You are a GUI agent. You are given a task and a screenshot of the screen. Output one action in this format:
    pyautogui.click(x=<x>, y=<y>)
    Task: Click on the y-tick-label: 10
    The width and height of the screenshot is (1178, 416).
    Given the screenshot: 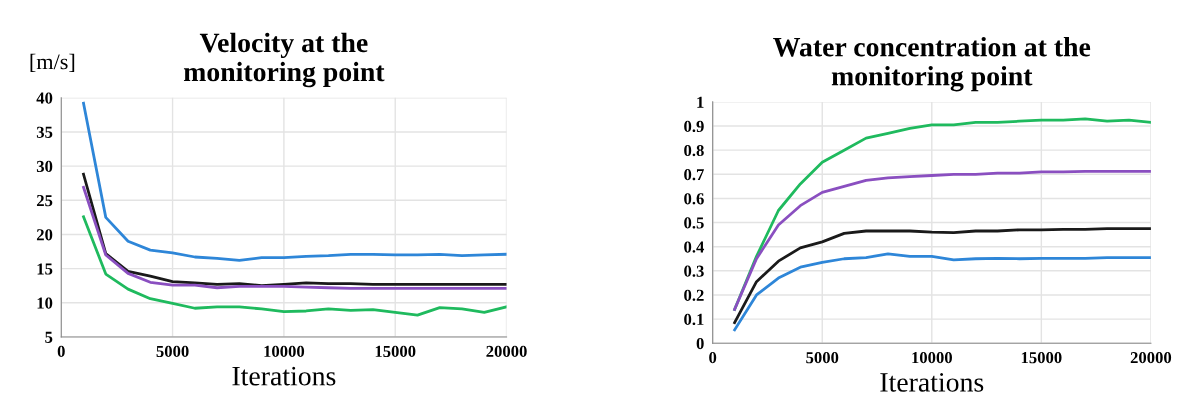 What is the action you would take?
    pyautogui.click(x=45, y=303)
    